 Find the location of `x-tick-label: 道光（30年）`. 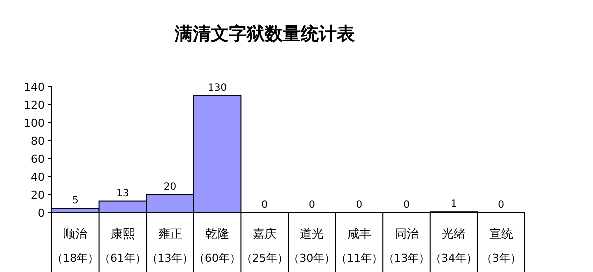

x-tick-label: 道光（30年） is located at coordinates (312, 246).